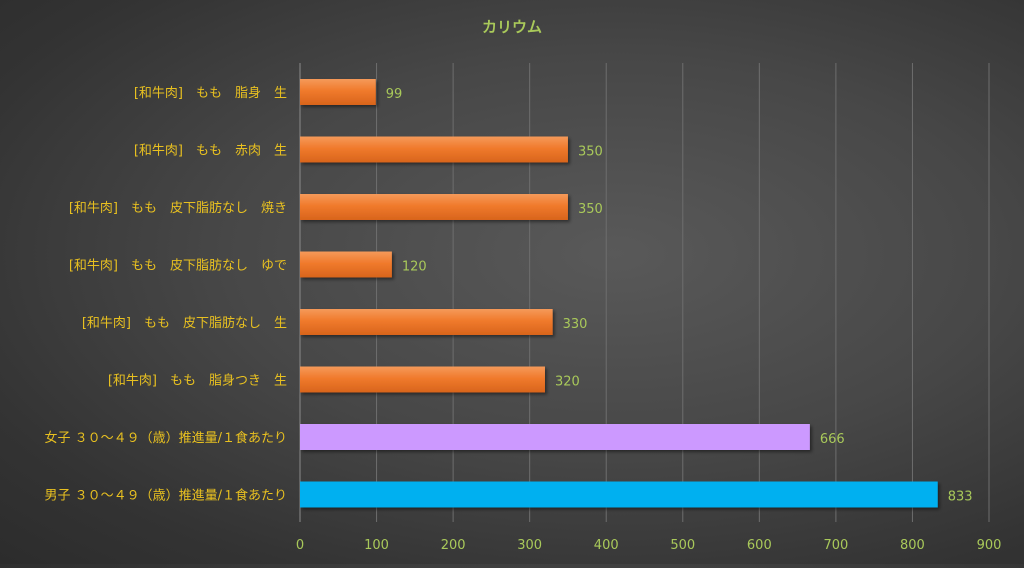  I want to click on data-label: 99, so click(394, 94).